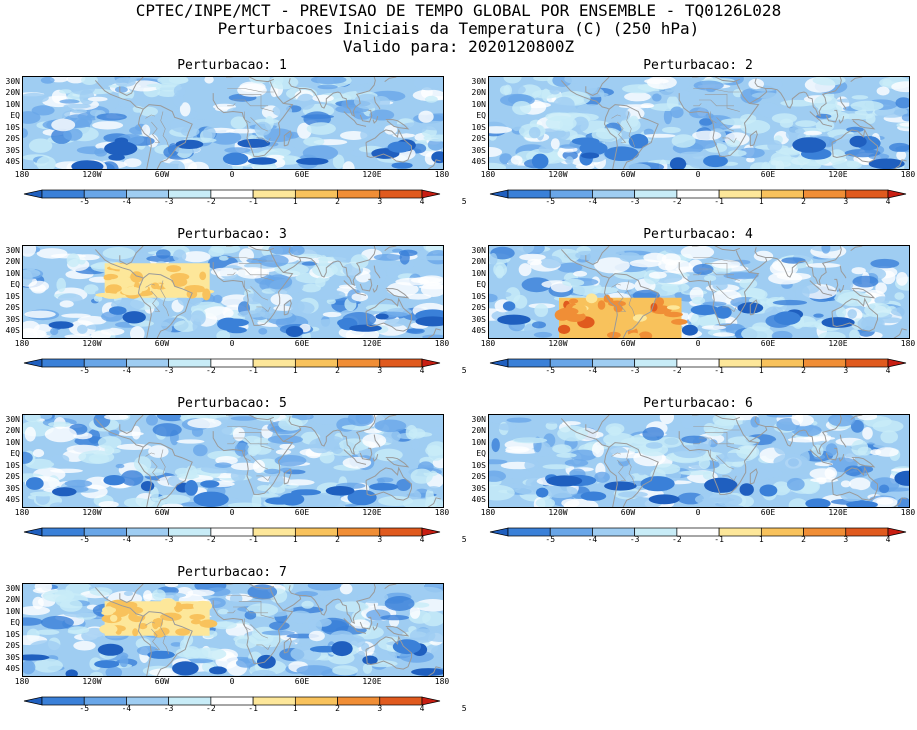  I want to click on panel-title: Perturbacao: 4, so click(698, 234).